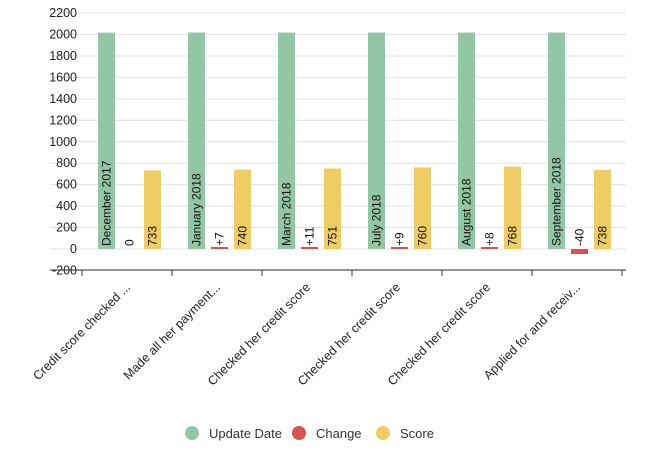 This screenshot has width=665, height=453. What do you see at coordinates (63, 99) in the screenshot?
I see `y-tick-label: 1400` at bounding box center [63, 99].